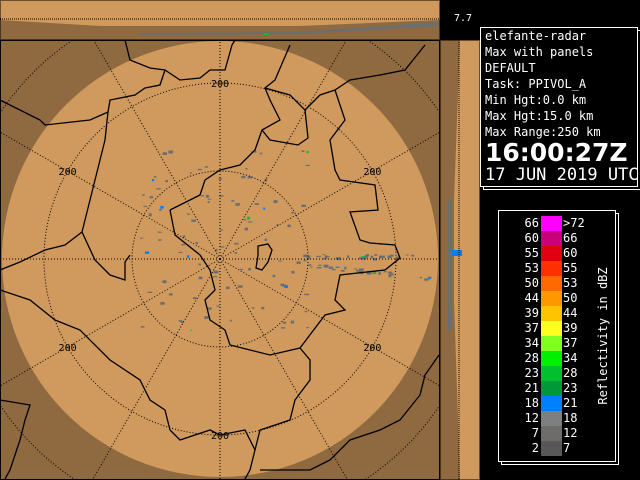  I want to click on legend-high-value: 7, so click(567, 448).